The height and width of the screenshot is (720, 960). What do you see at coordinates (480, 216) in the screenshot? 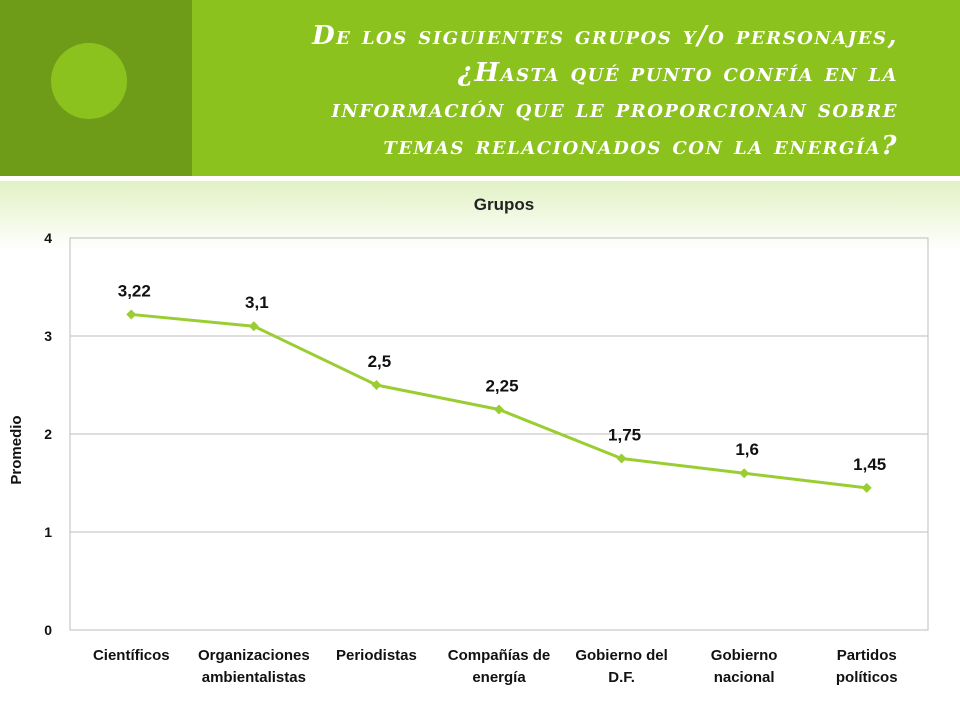
I see `header-gradient` at bounding box center [480, 216].